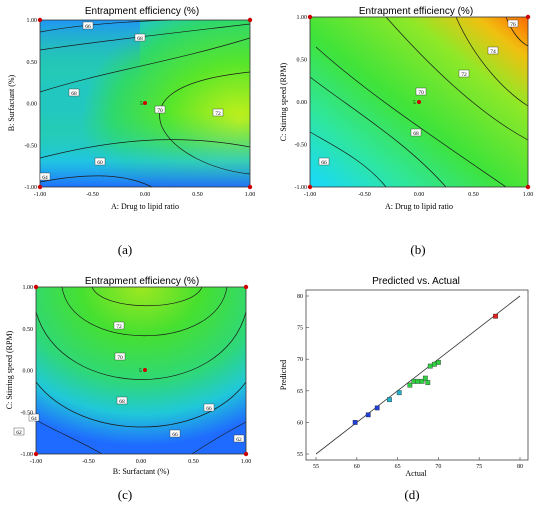 This screenshot has height=506, width=545. What do you see at coordinates (300, 297) in the screenshot?
I see `y-tick-label: 80` at bounding box center [300, 297].